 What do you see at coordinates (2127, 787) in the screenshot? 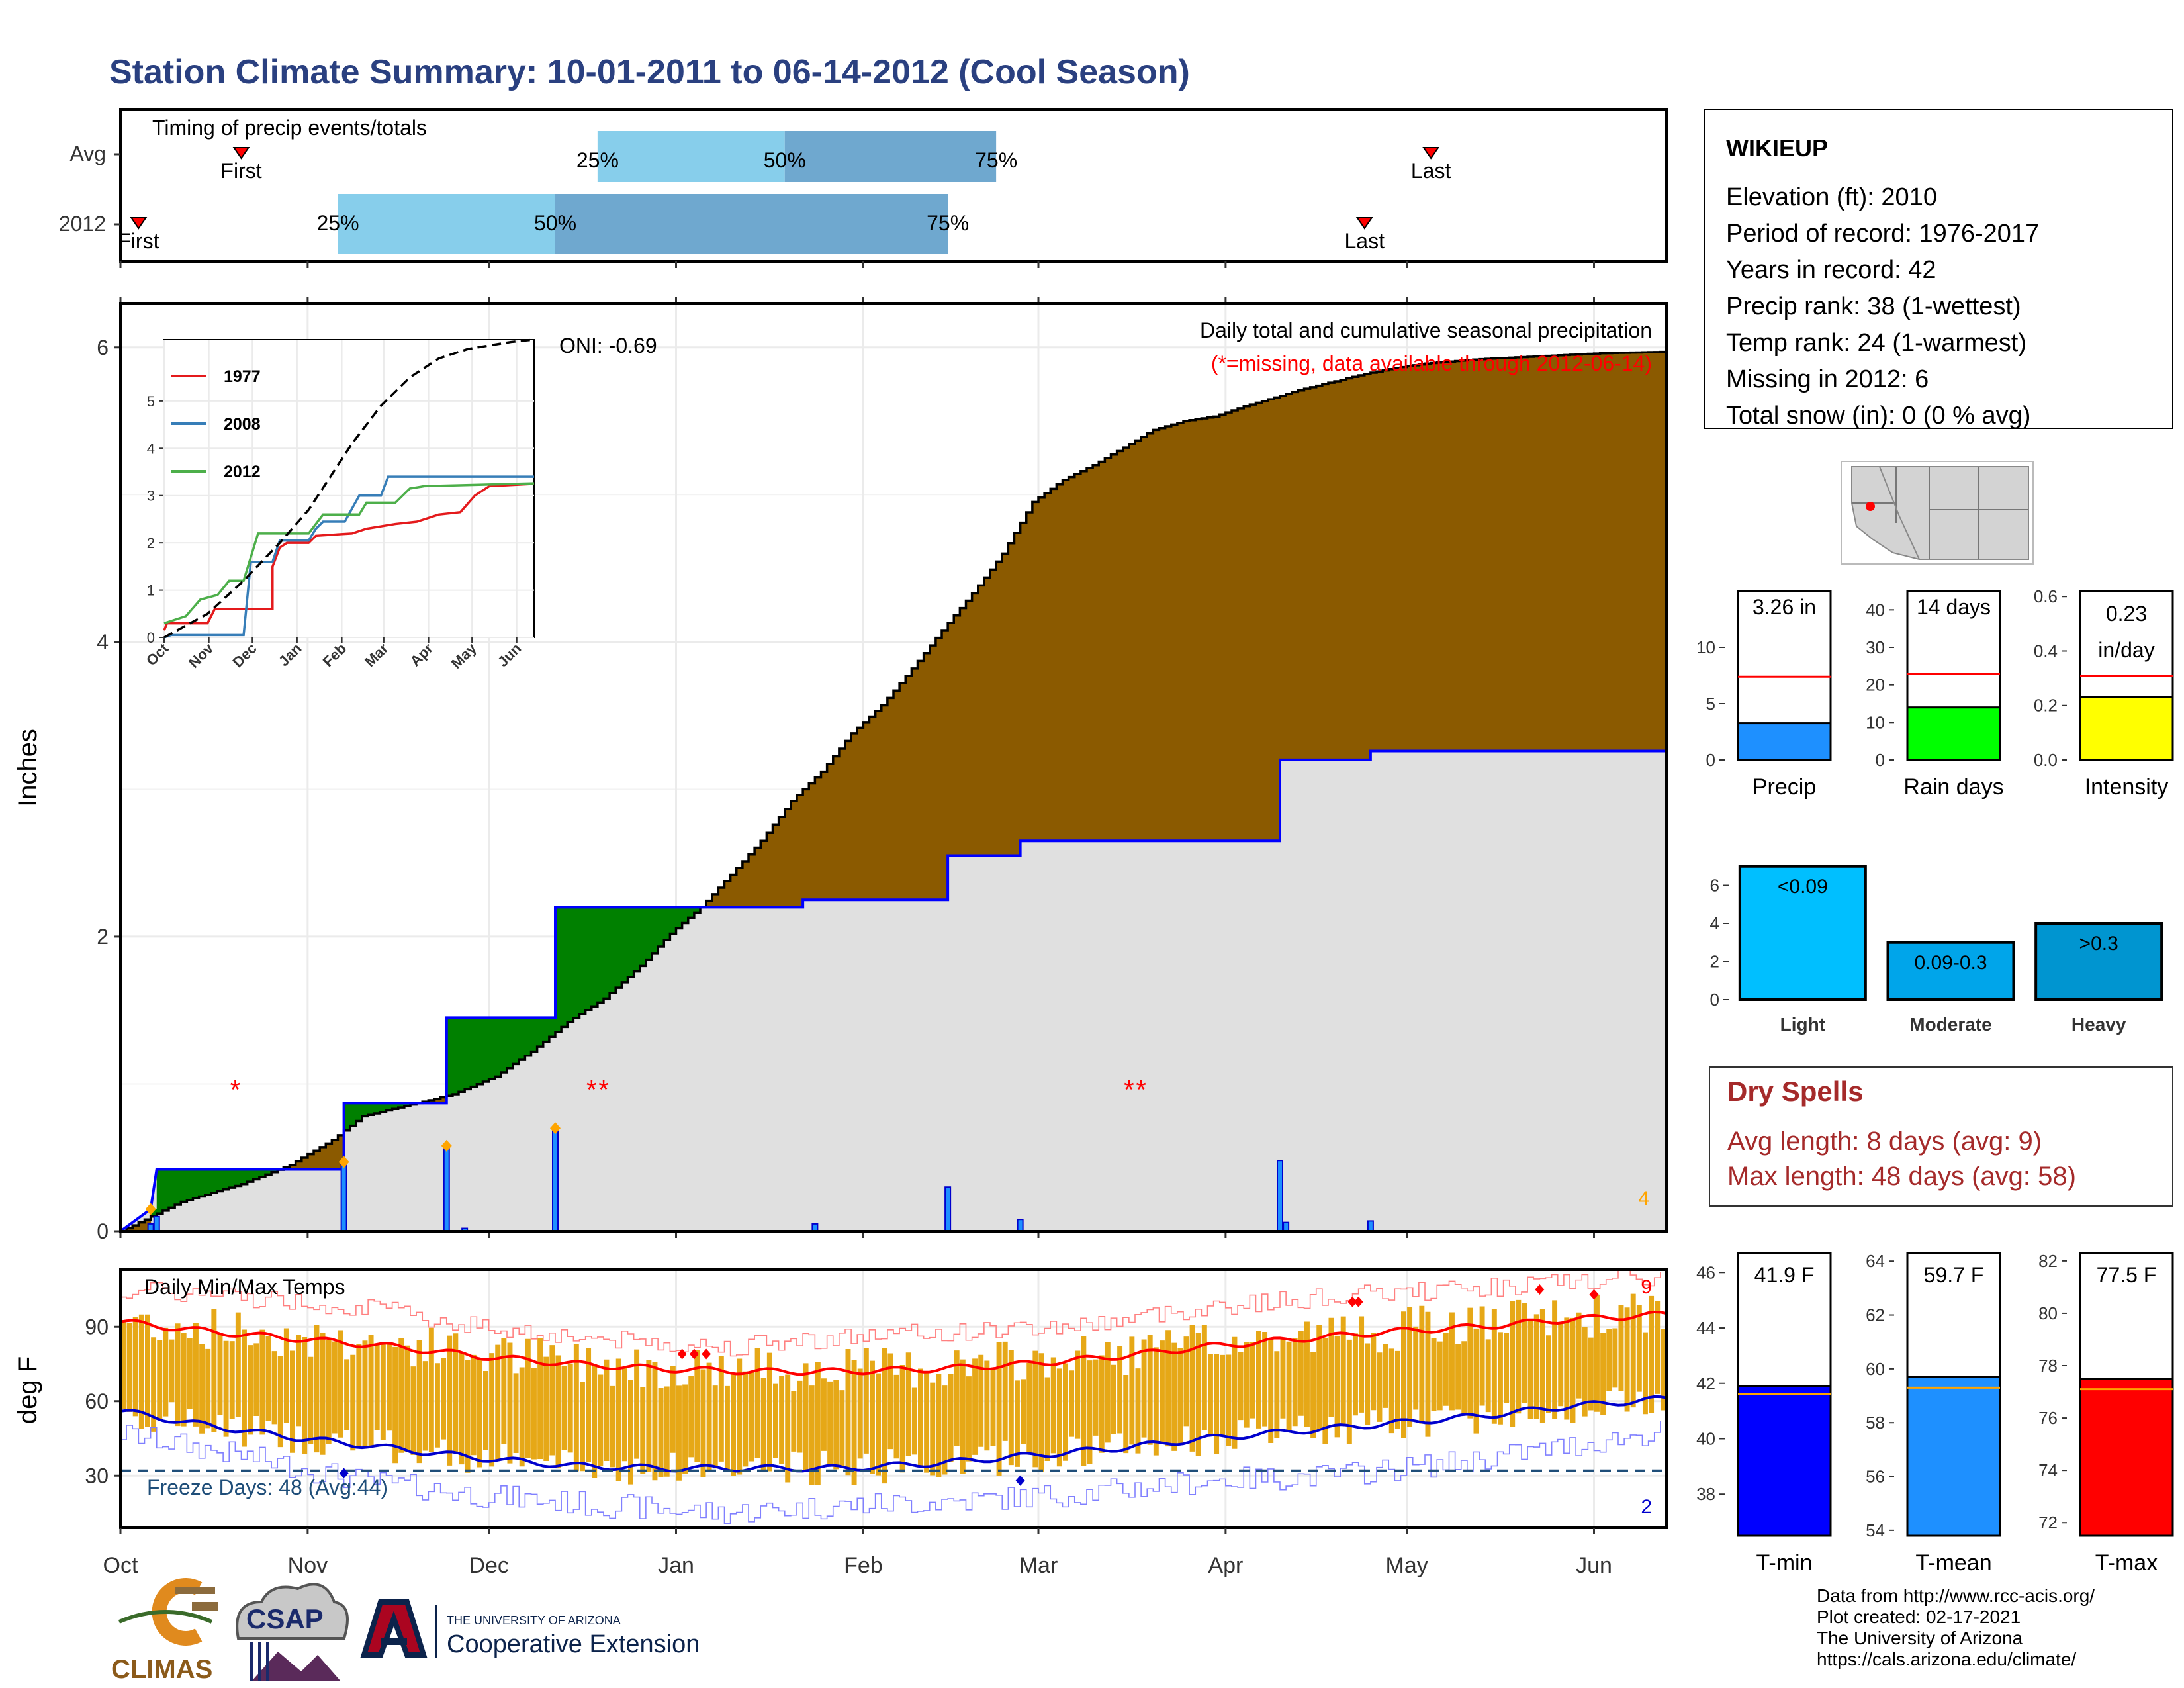
I see `gauge-cat-intensity: Intensity` at bounding box center [2127, 787].